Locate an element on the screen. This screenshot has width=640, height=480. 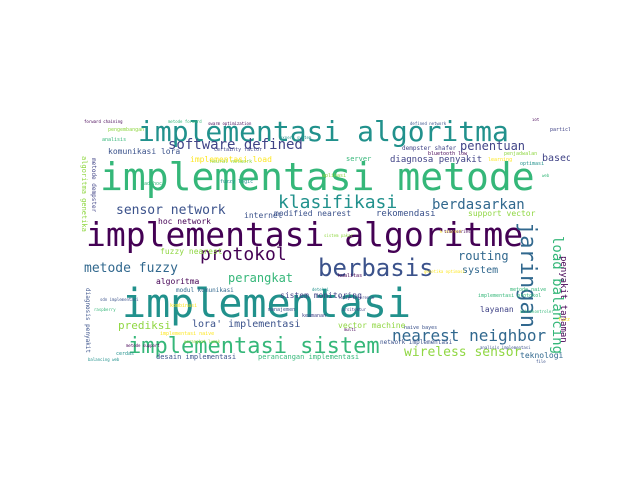
word-perangkat: perangkat is located at coordinates (261, 278).